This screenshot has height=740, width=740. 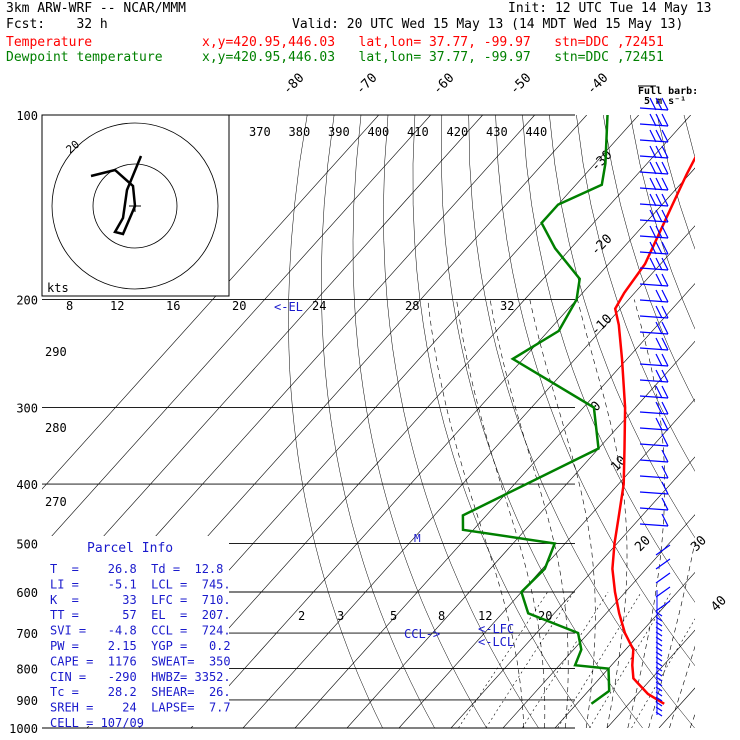 I want to click on isotherm-label: -40, so click(x=597, y=84).